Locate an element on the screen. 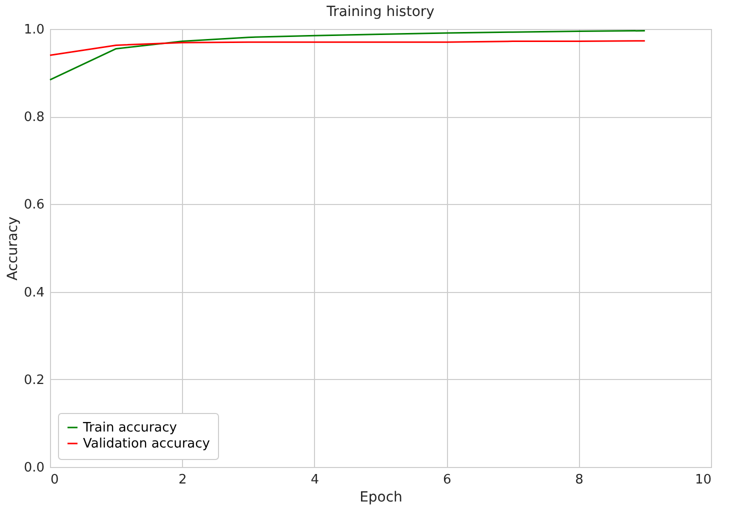 This screenshot has width=729, height=508. y-tick-label: 0.6 is located at coordinates (34, 205).